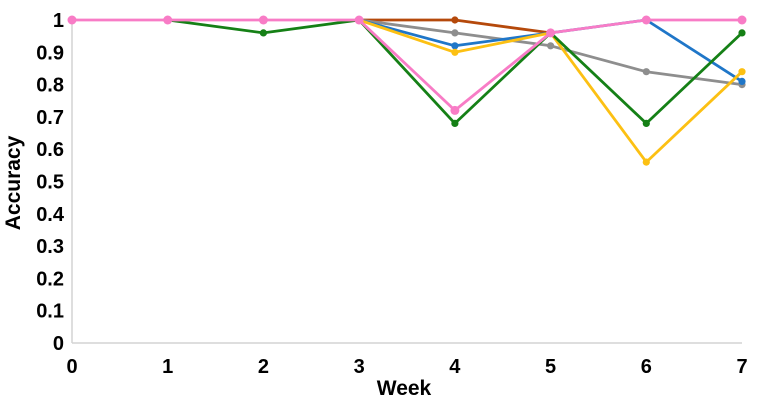  Describe the element at coordinates (50, 150) in the screenshot. I see `y-tick-label: 0.6` at that location.